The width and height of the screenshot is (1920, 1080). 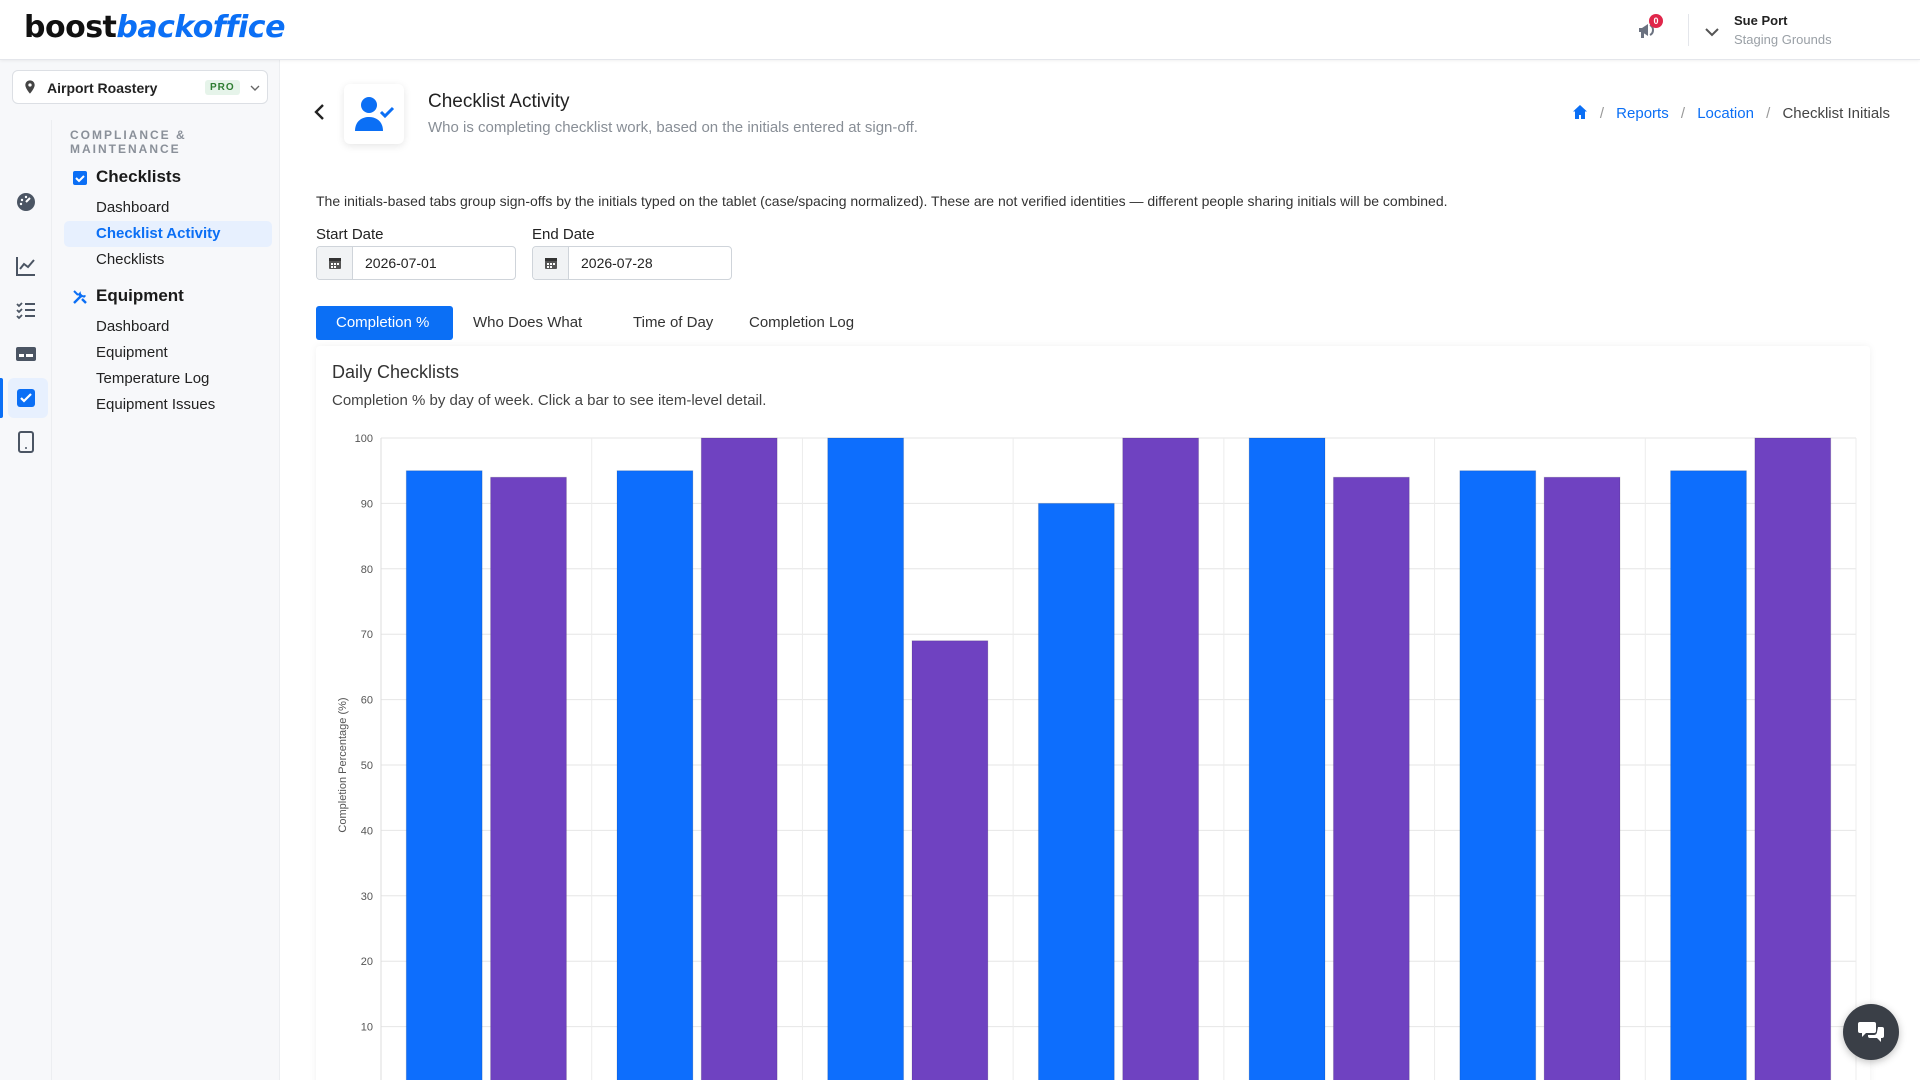 I want to click on start-date-label: Start Date, so click(x=350, y=234).